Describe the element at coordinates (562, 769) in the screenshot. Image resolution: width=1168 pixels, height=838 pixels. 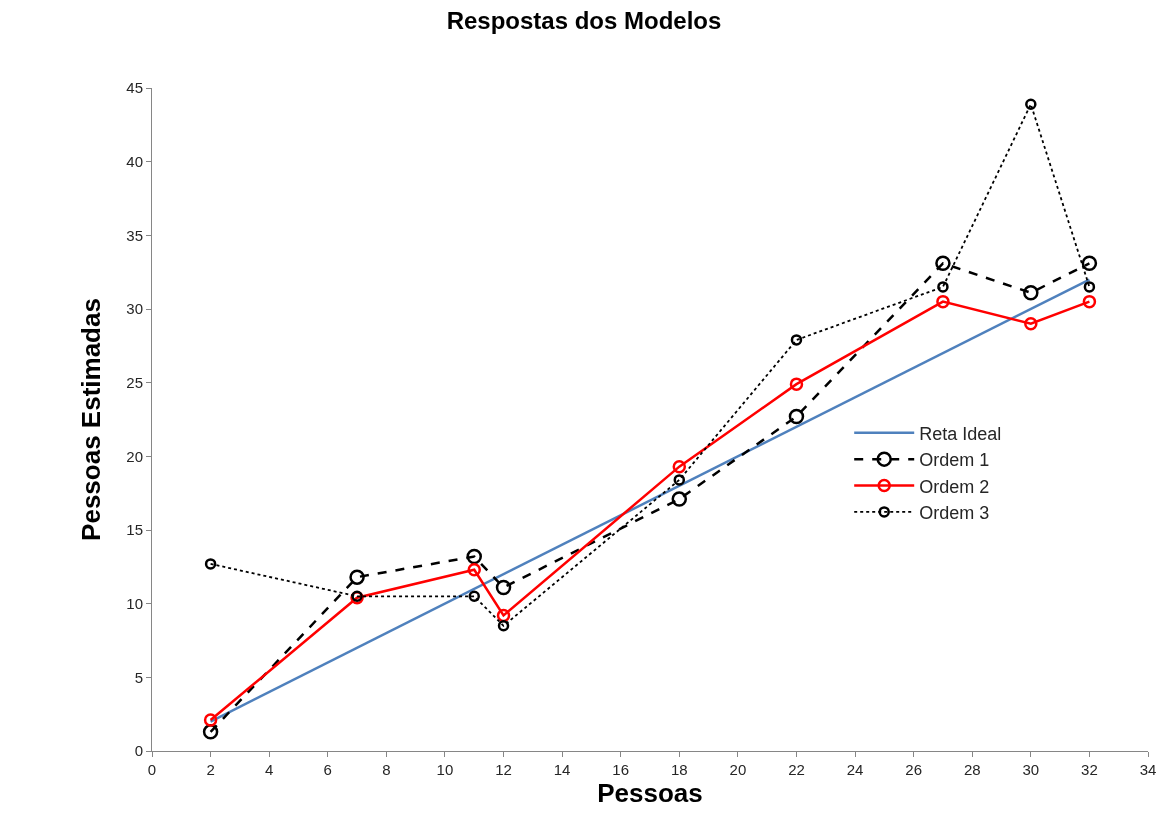
I see `x-tick-label: 14` at that location.